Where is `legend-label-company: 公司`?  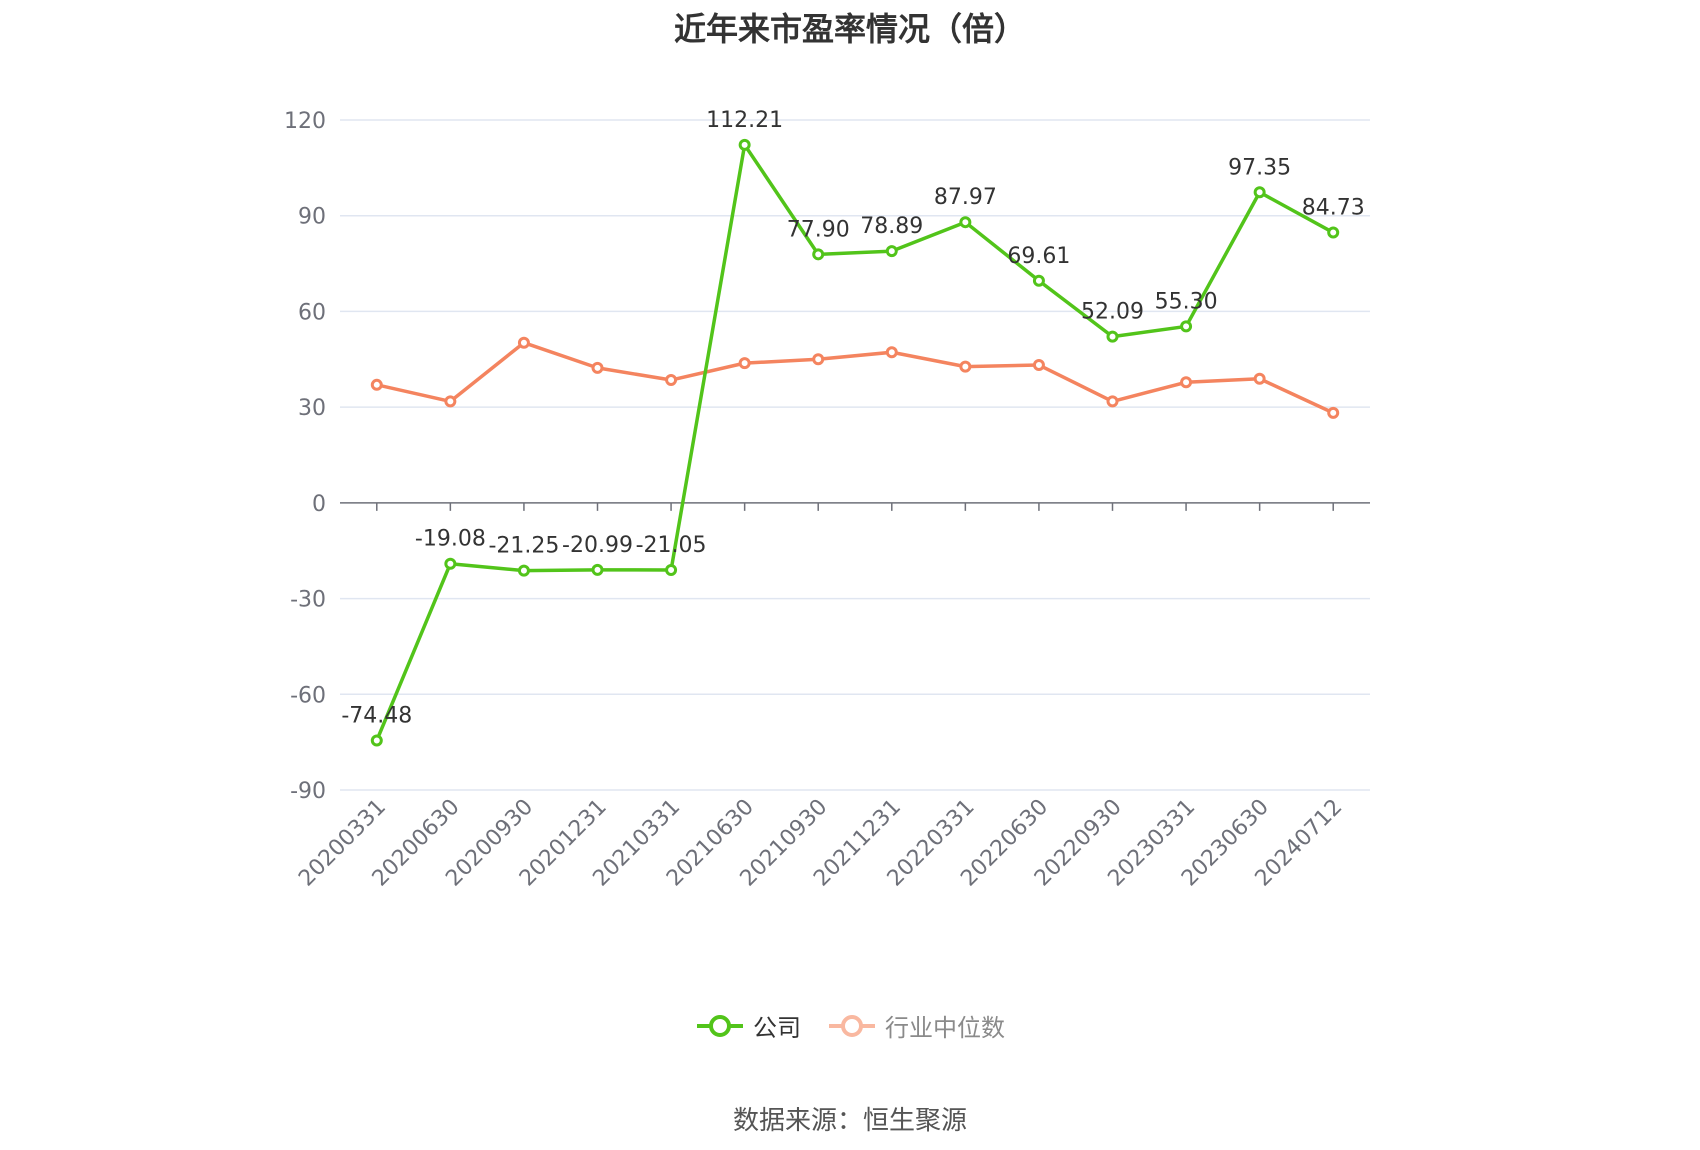
legend-label-company: 公司 is located at coordinates (777, 1028).